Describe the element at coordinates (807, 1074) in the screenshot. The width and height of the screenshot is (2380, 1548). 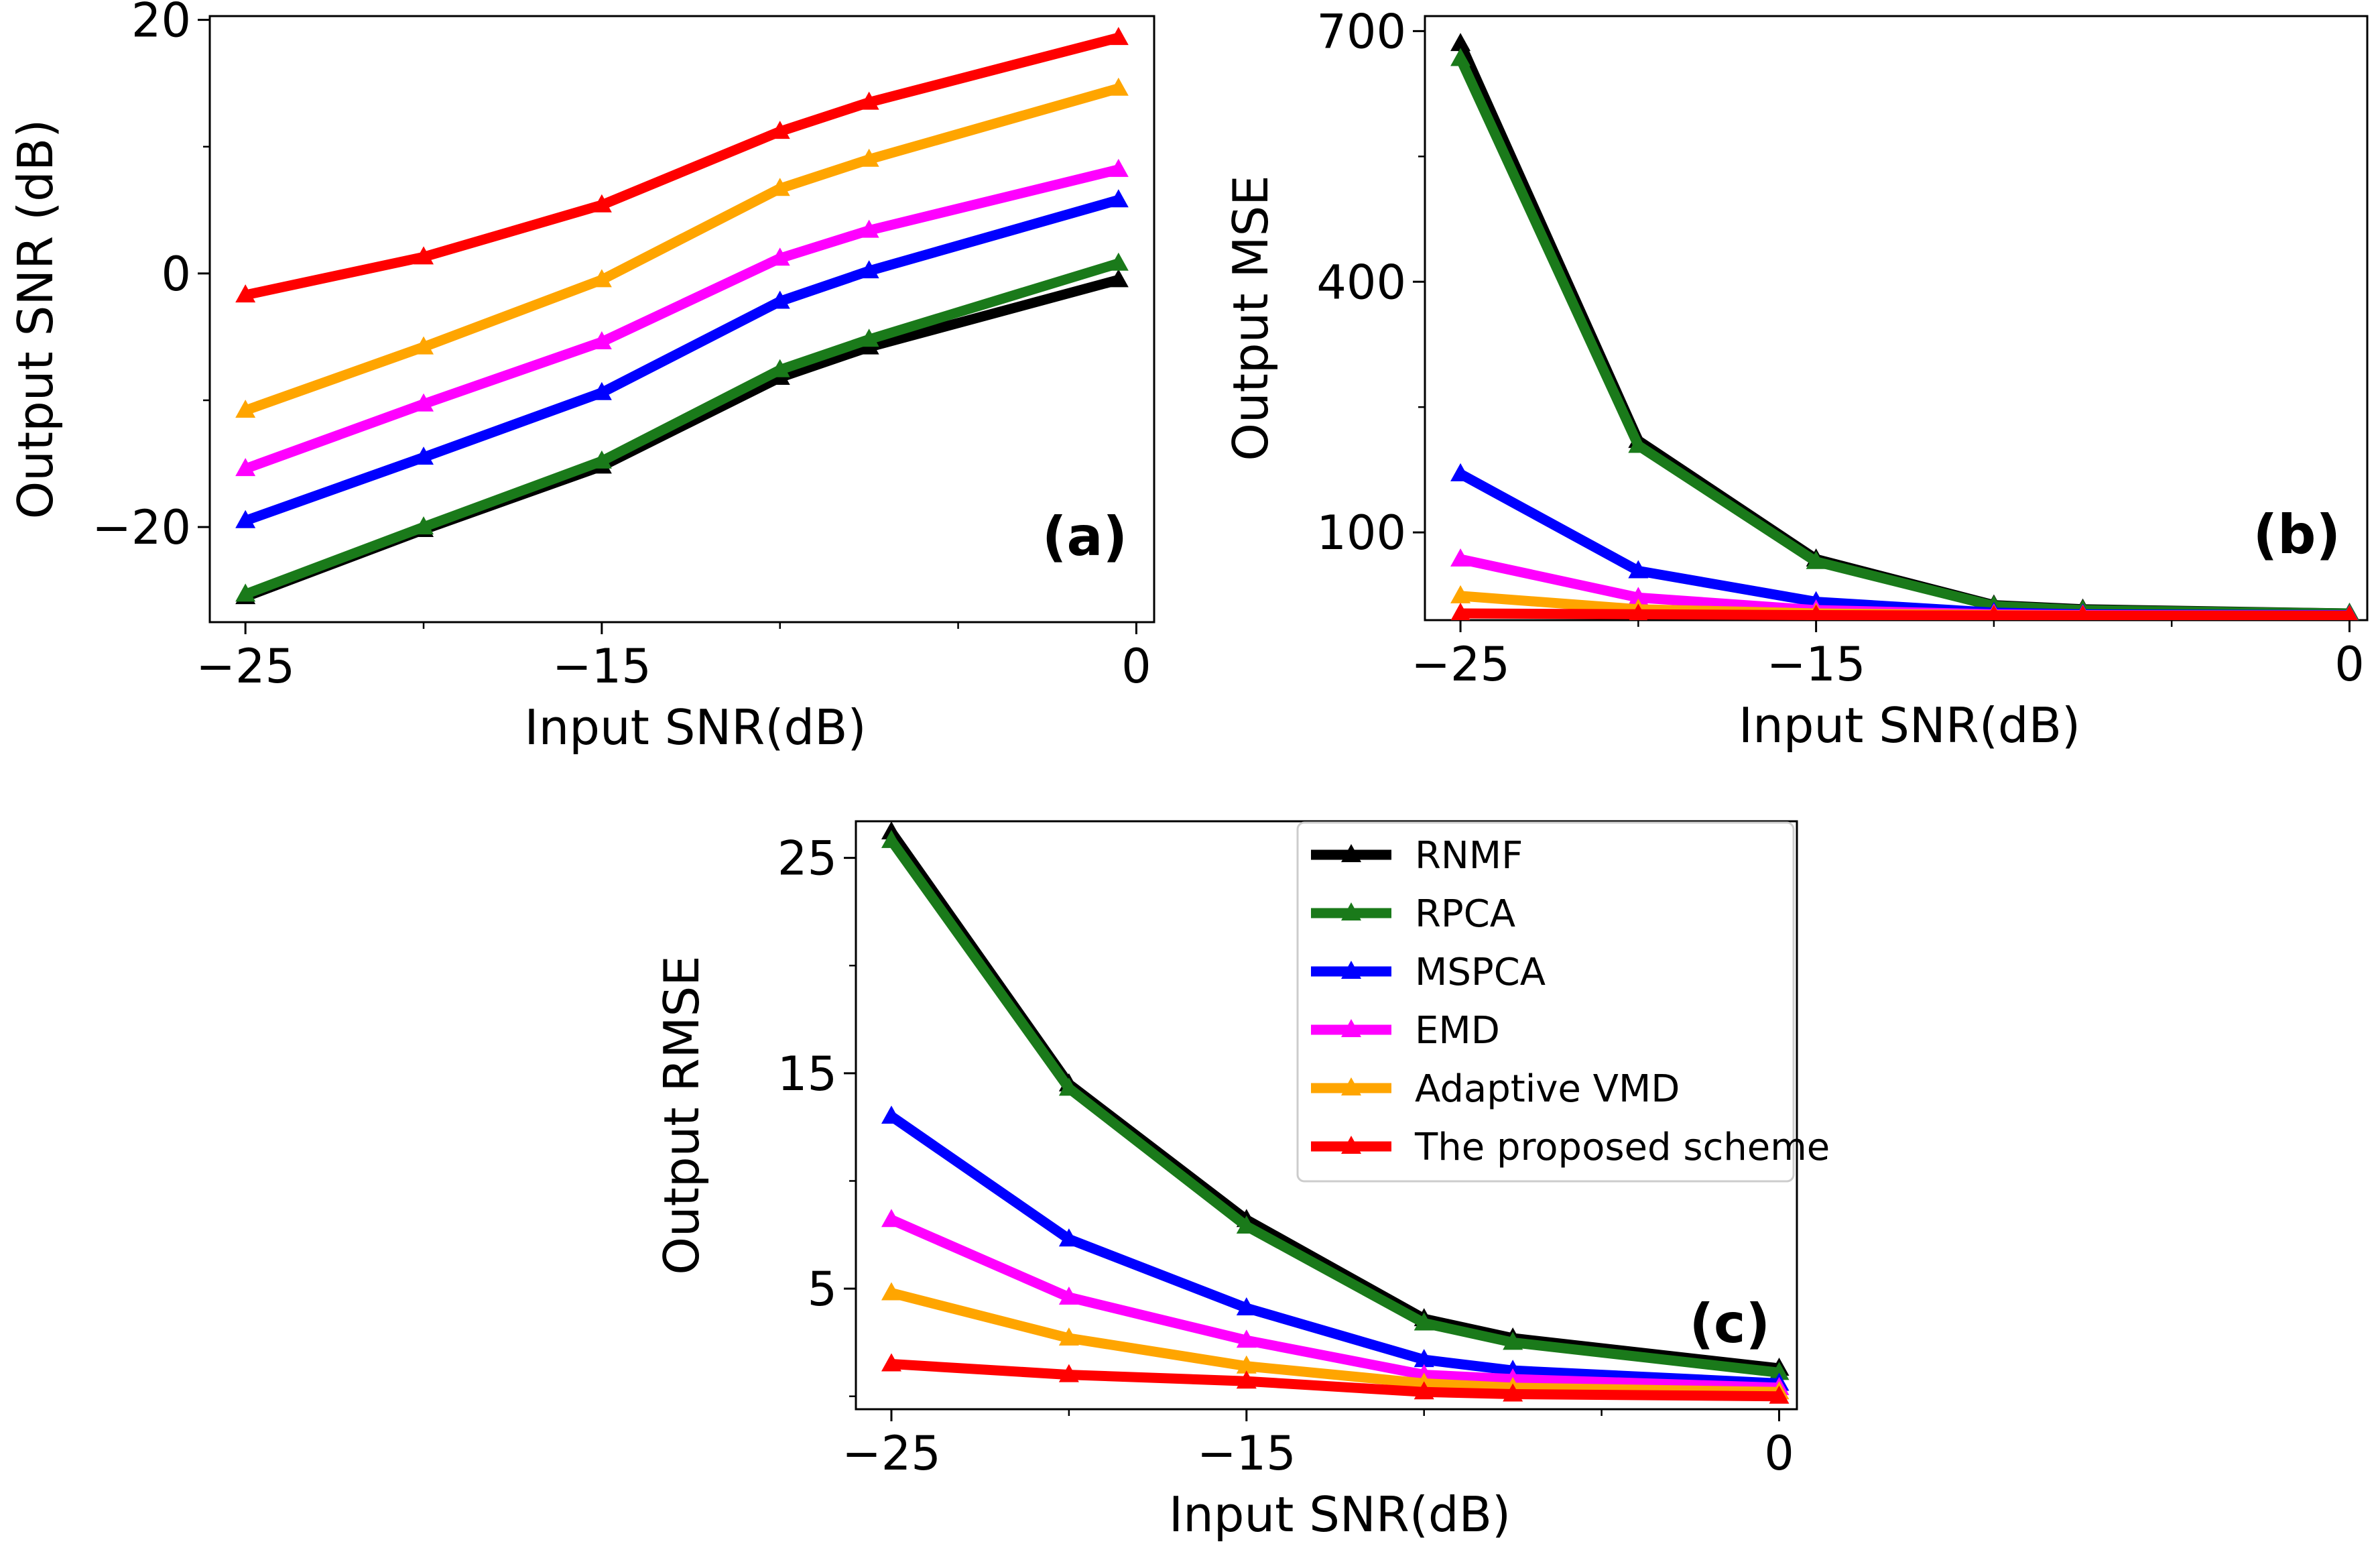
I see `y-tick-label: 15` at that location.